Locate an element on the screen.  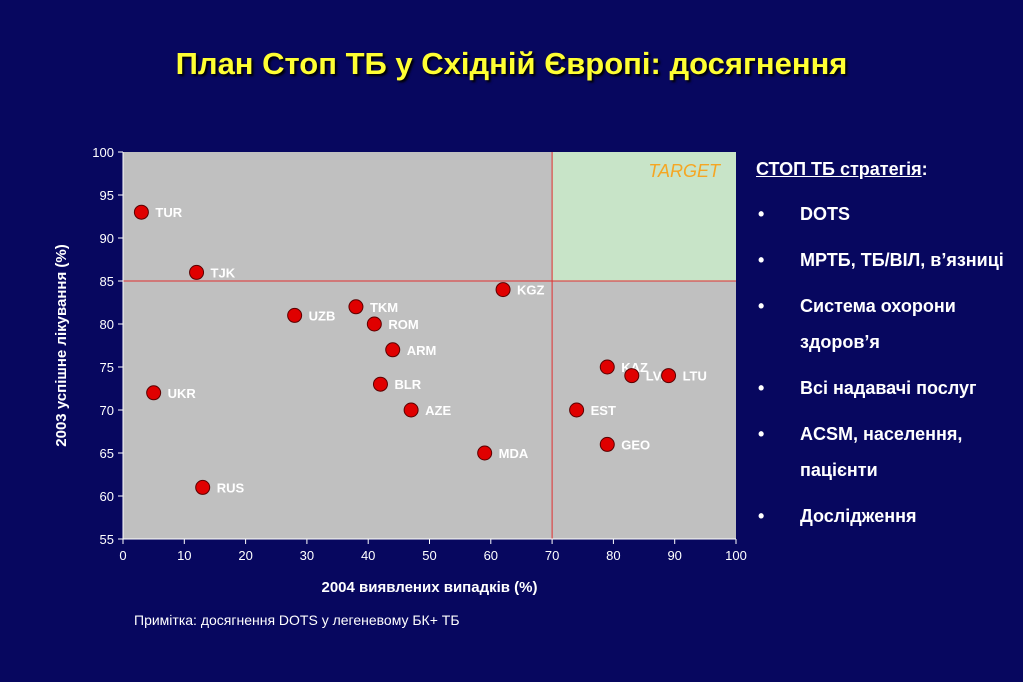
x-axis-title: 2004 виявлених випадків (%) is located at coordinates (430, 587).